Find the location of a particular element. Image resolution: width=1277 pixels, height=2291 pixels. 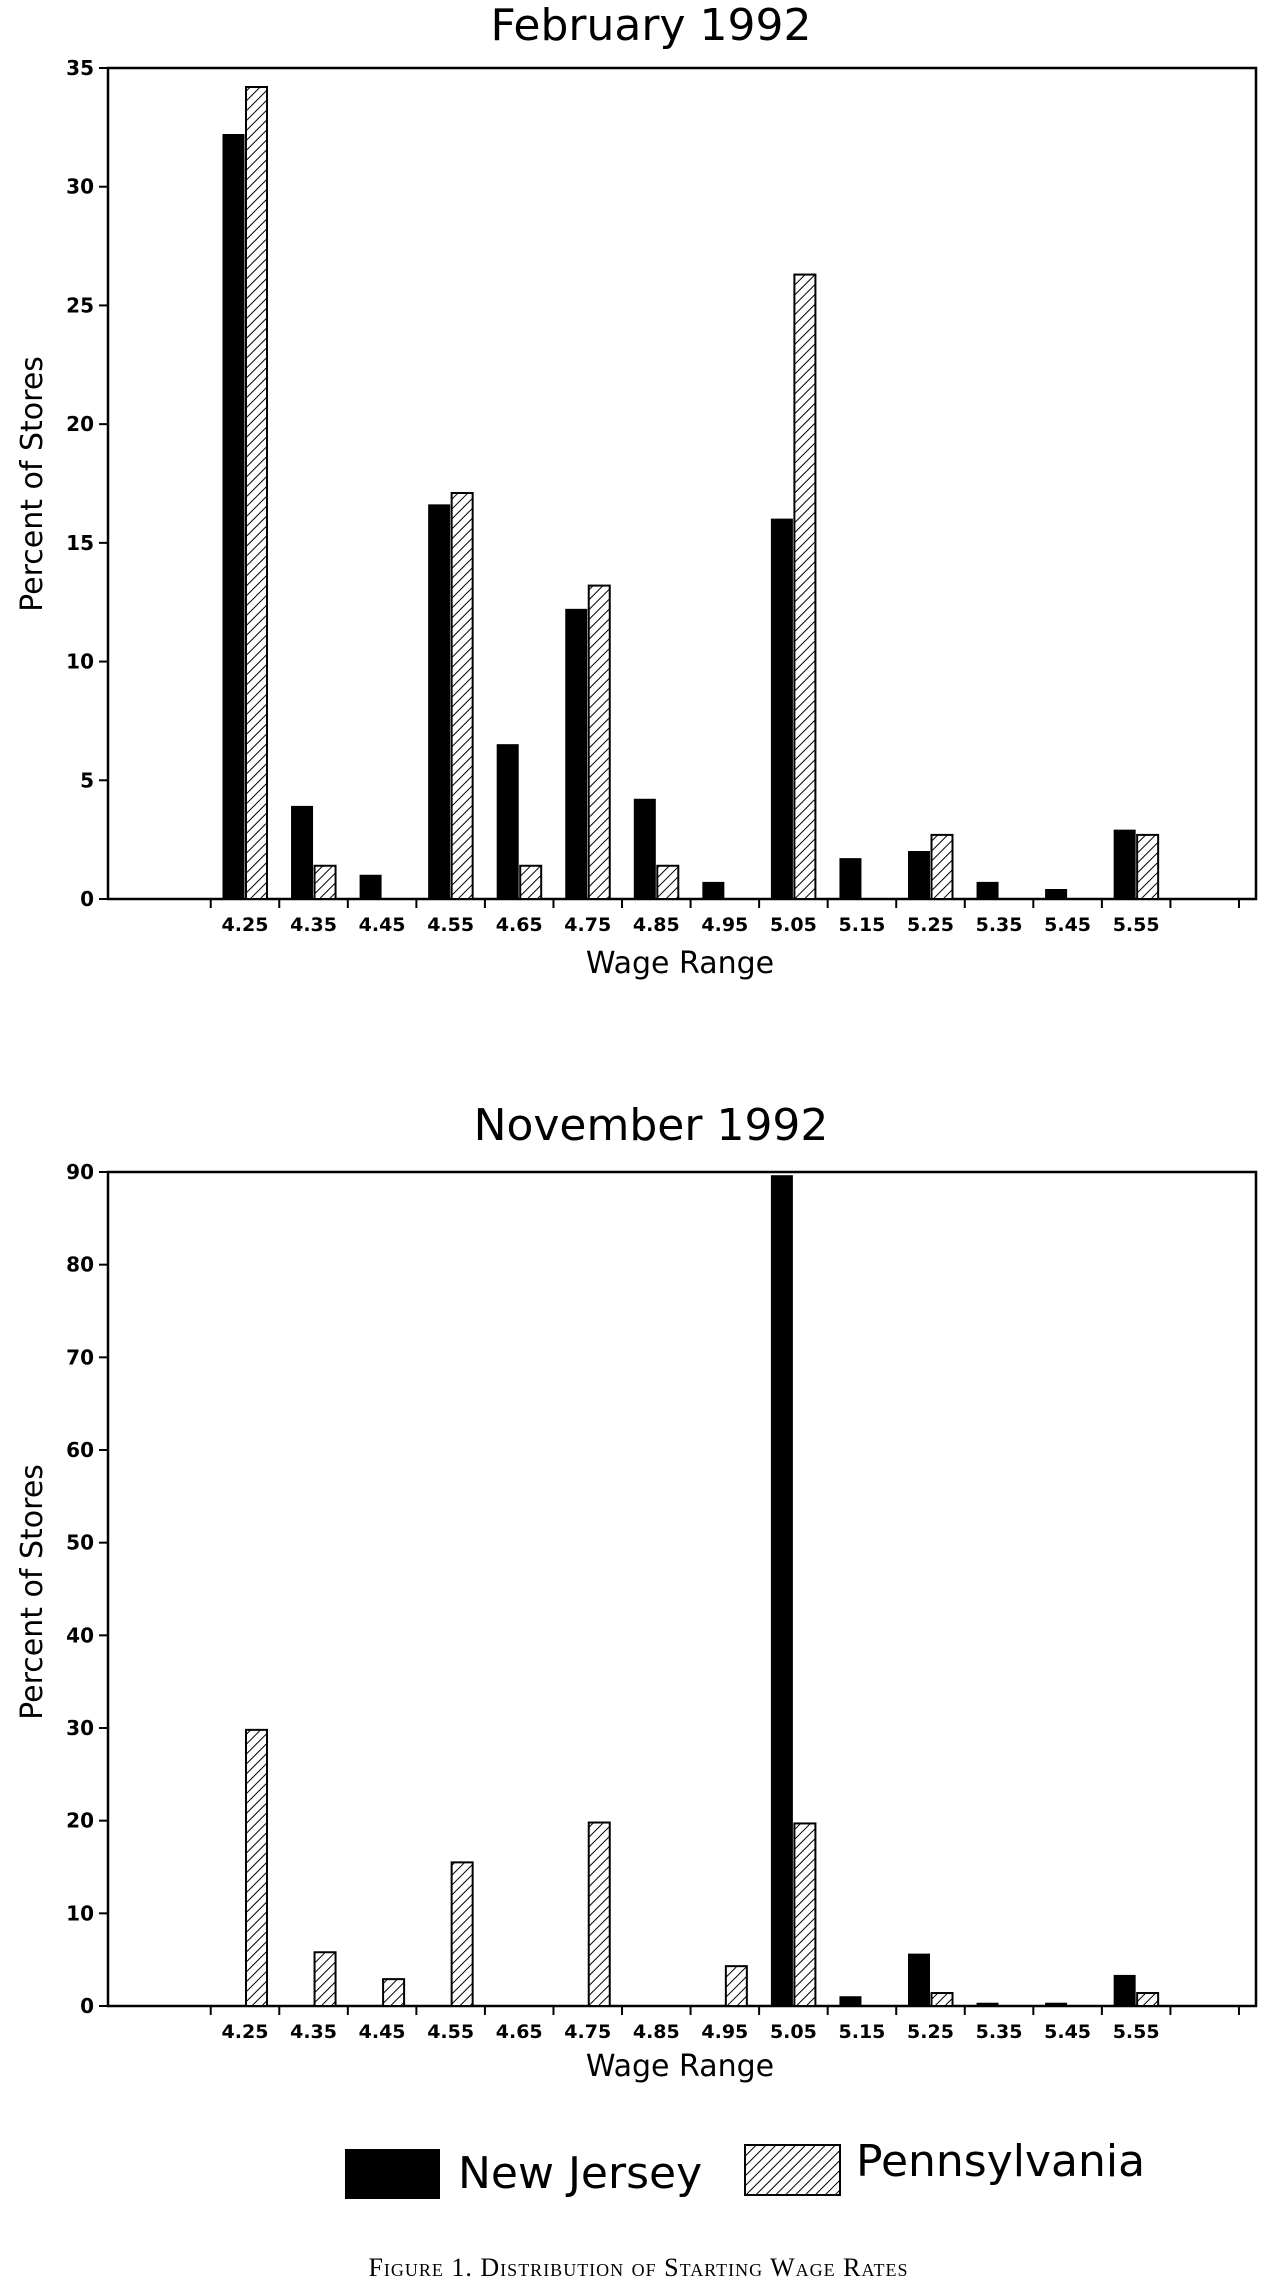

y-axis-ticks: 0 10 20 30 40 50 60 70 80 90 is located at coordinates (87, 1589).